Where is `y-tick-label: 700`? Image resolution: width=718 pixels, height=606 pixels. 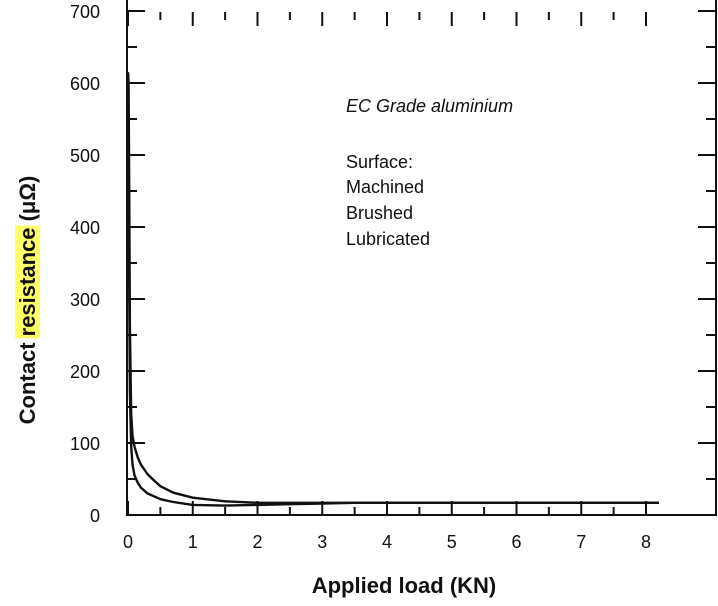 y-tick-label: 700 is located at coordinates (85, 12).